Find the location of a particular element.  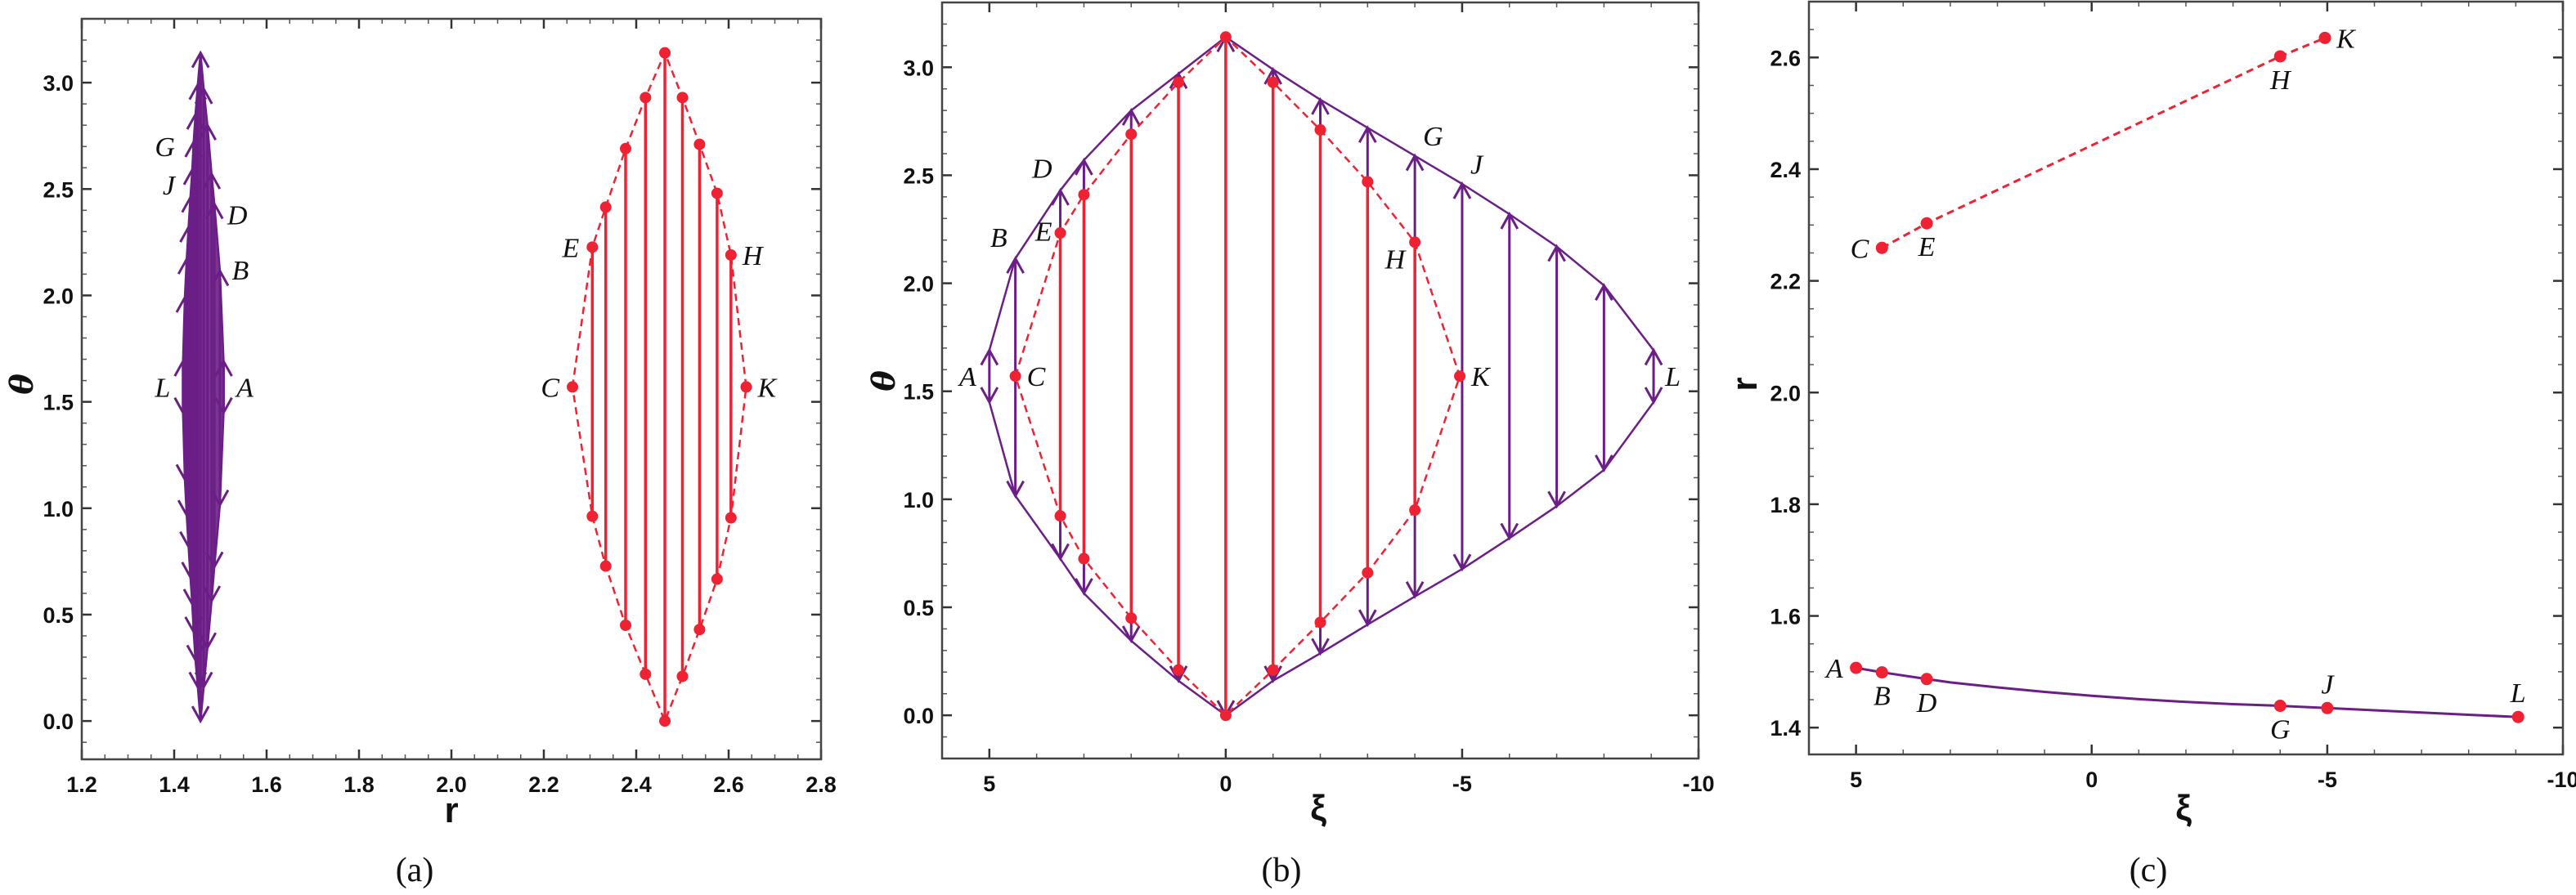

data-point-L is located at coordinates (2517, 716).